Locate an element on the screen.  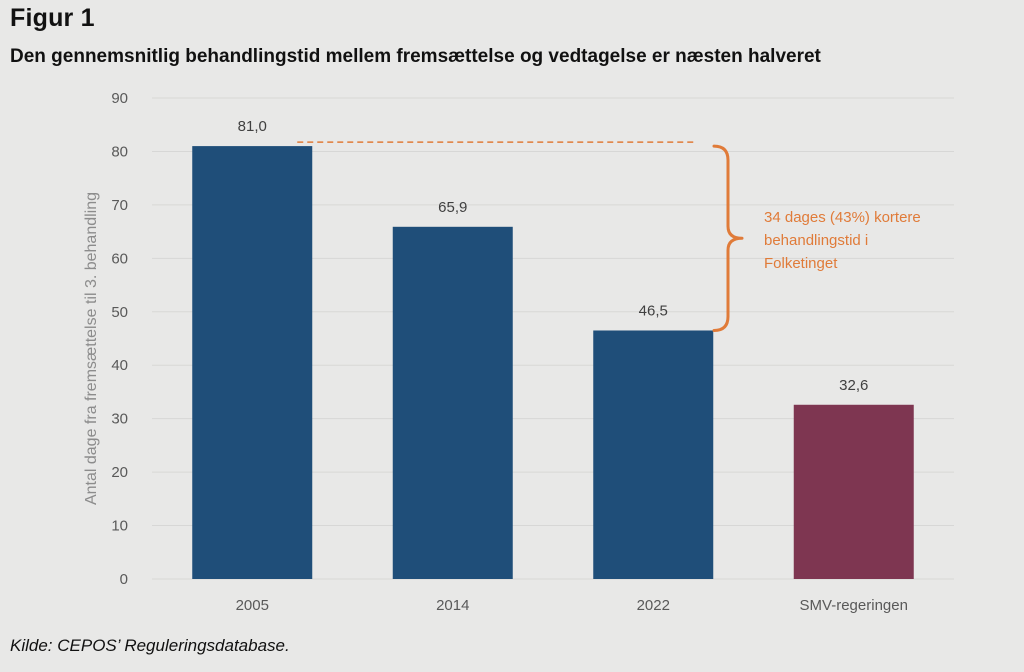
y-tick-label: 40 is located at coordinates (119, 365).